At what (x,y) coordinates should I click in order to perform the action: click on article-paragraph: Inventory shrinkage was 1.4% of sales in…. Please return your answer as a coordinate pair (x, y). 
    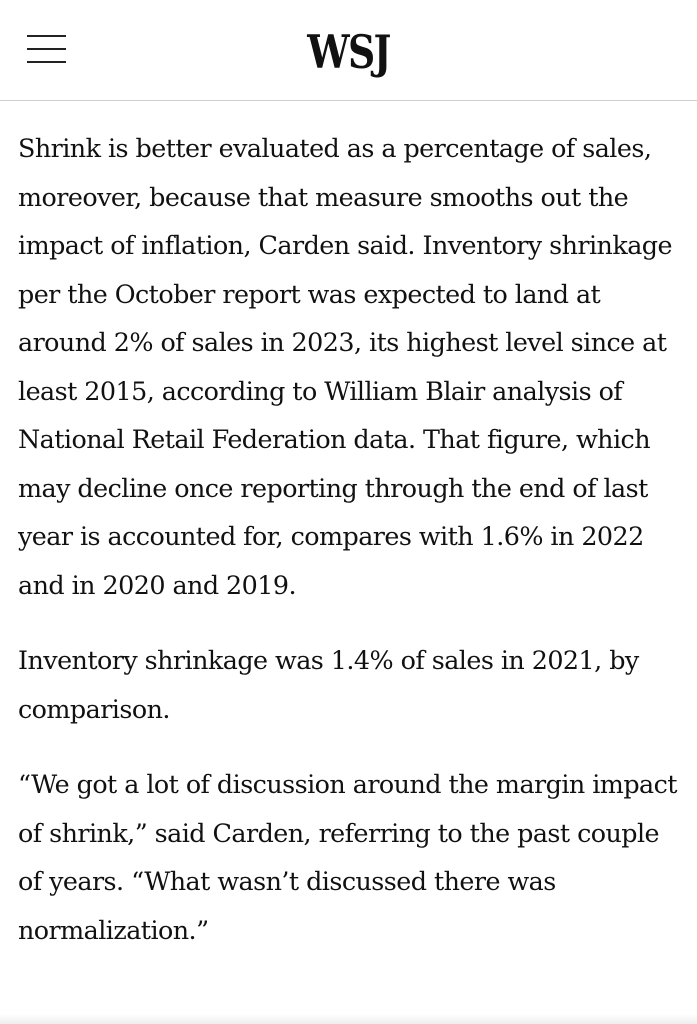
    Looking at the image, I should click on (328, 684).